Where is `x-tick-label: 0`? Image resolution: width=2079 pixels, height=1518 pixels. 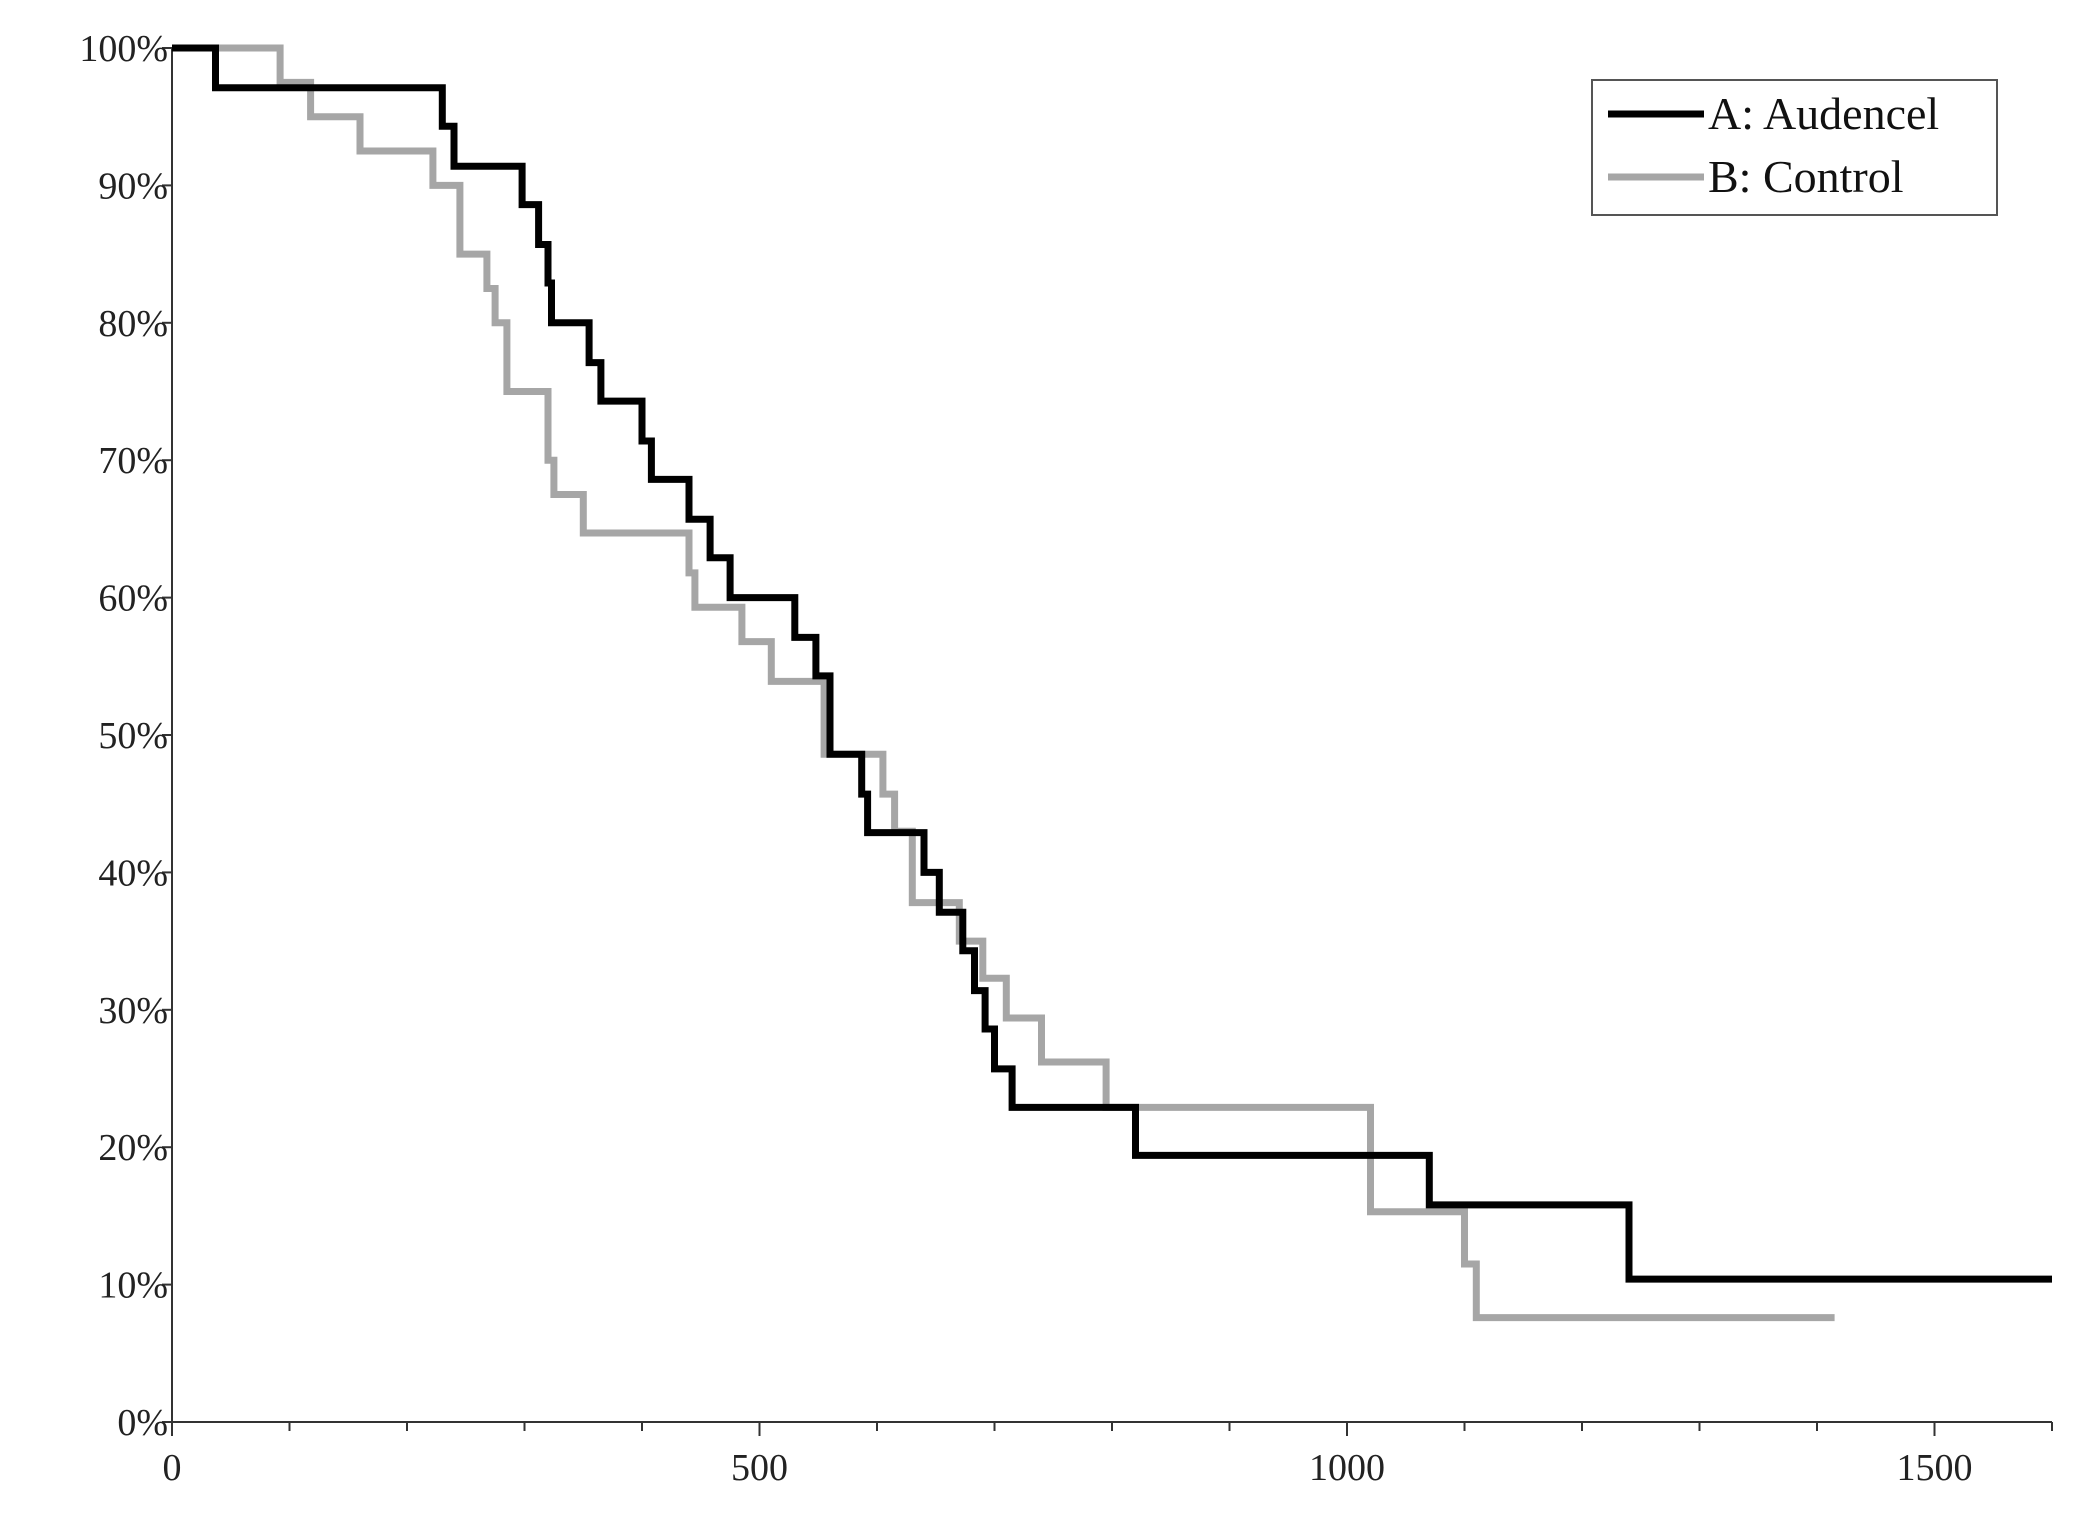 x-tick-label: 0 is located at coordinates (172, 1468).